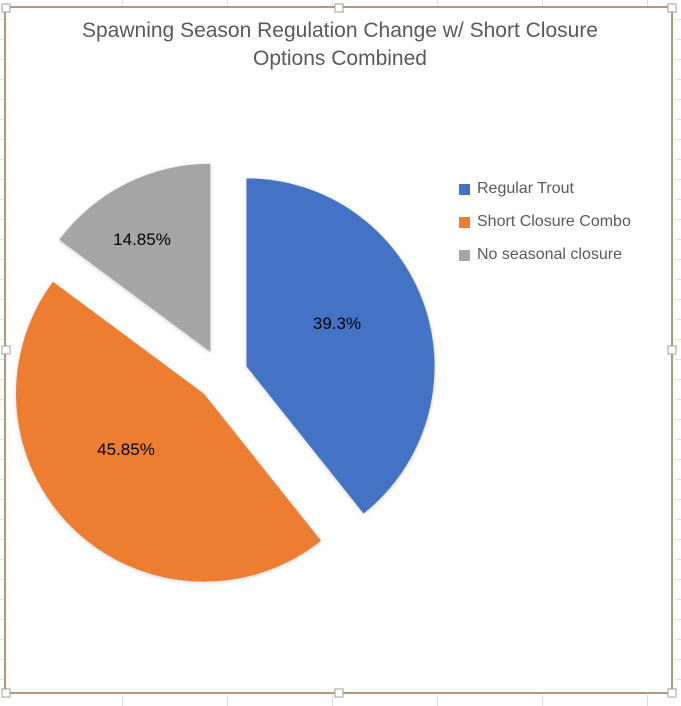 The width and height of the screenshot is (681, 706). Describe the element at coordinates (135, 257) in the screenshot. I see `pie-slice-no-seasonal-closure` at that location.